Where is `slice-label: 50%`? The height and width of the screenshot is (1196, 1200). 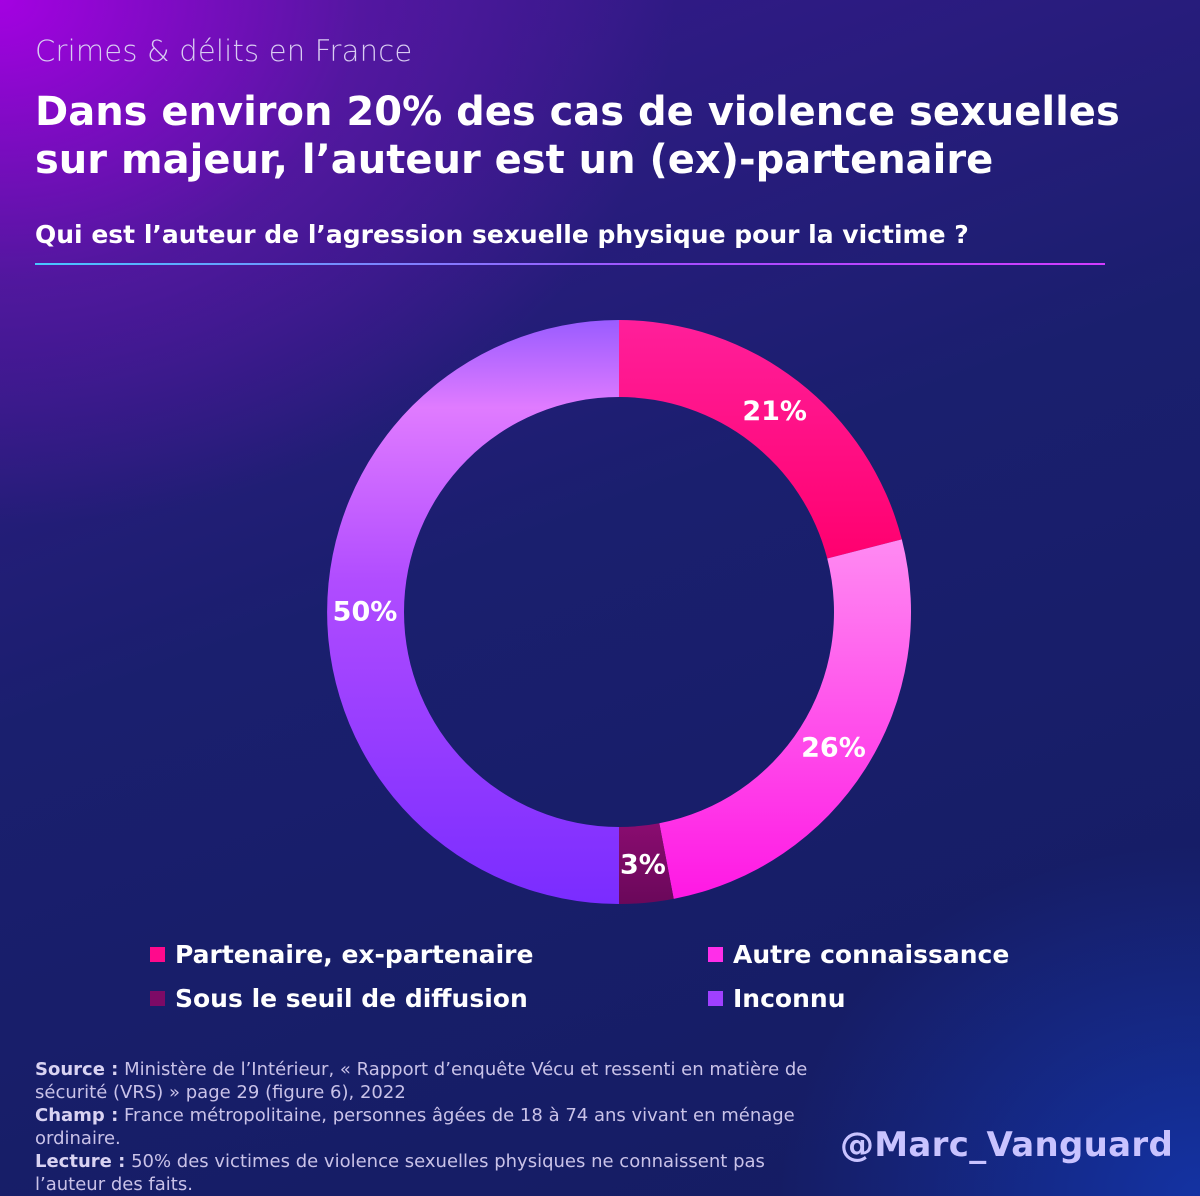 slice-label: 50% is located at coordinates (365, 612).